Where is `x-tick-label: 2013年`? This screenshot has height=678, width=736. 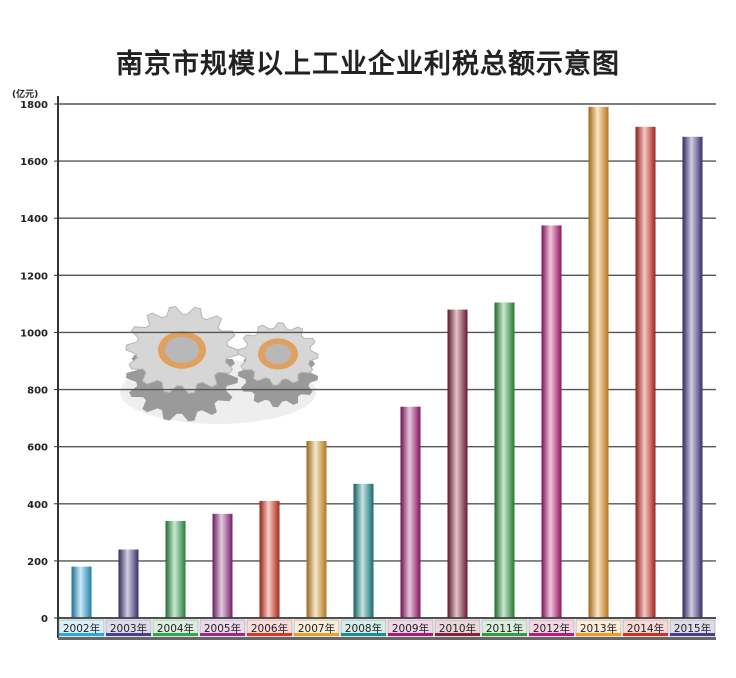
x-tick-label: 2013年 is located at coordinates (598, 628).